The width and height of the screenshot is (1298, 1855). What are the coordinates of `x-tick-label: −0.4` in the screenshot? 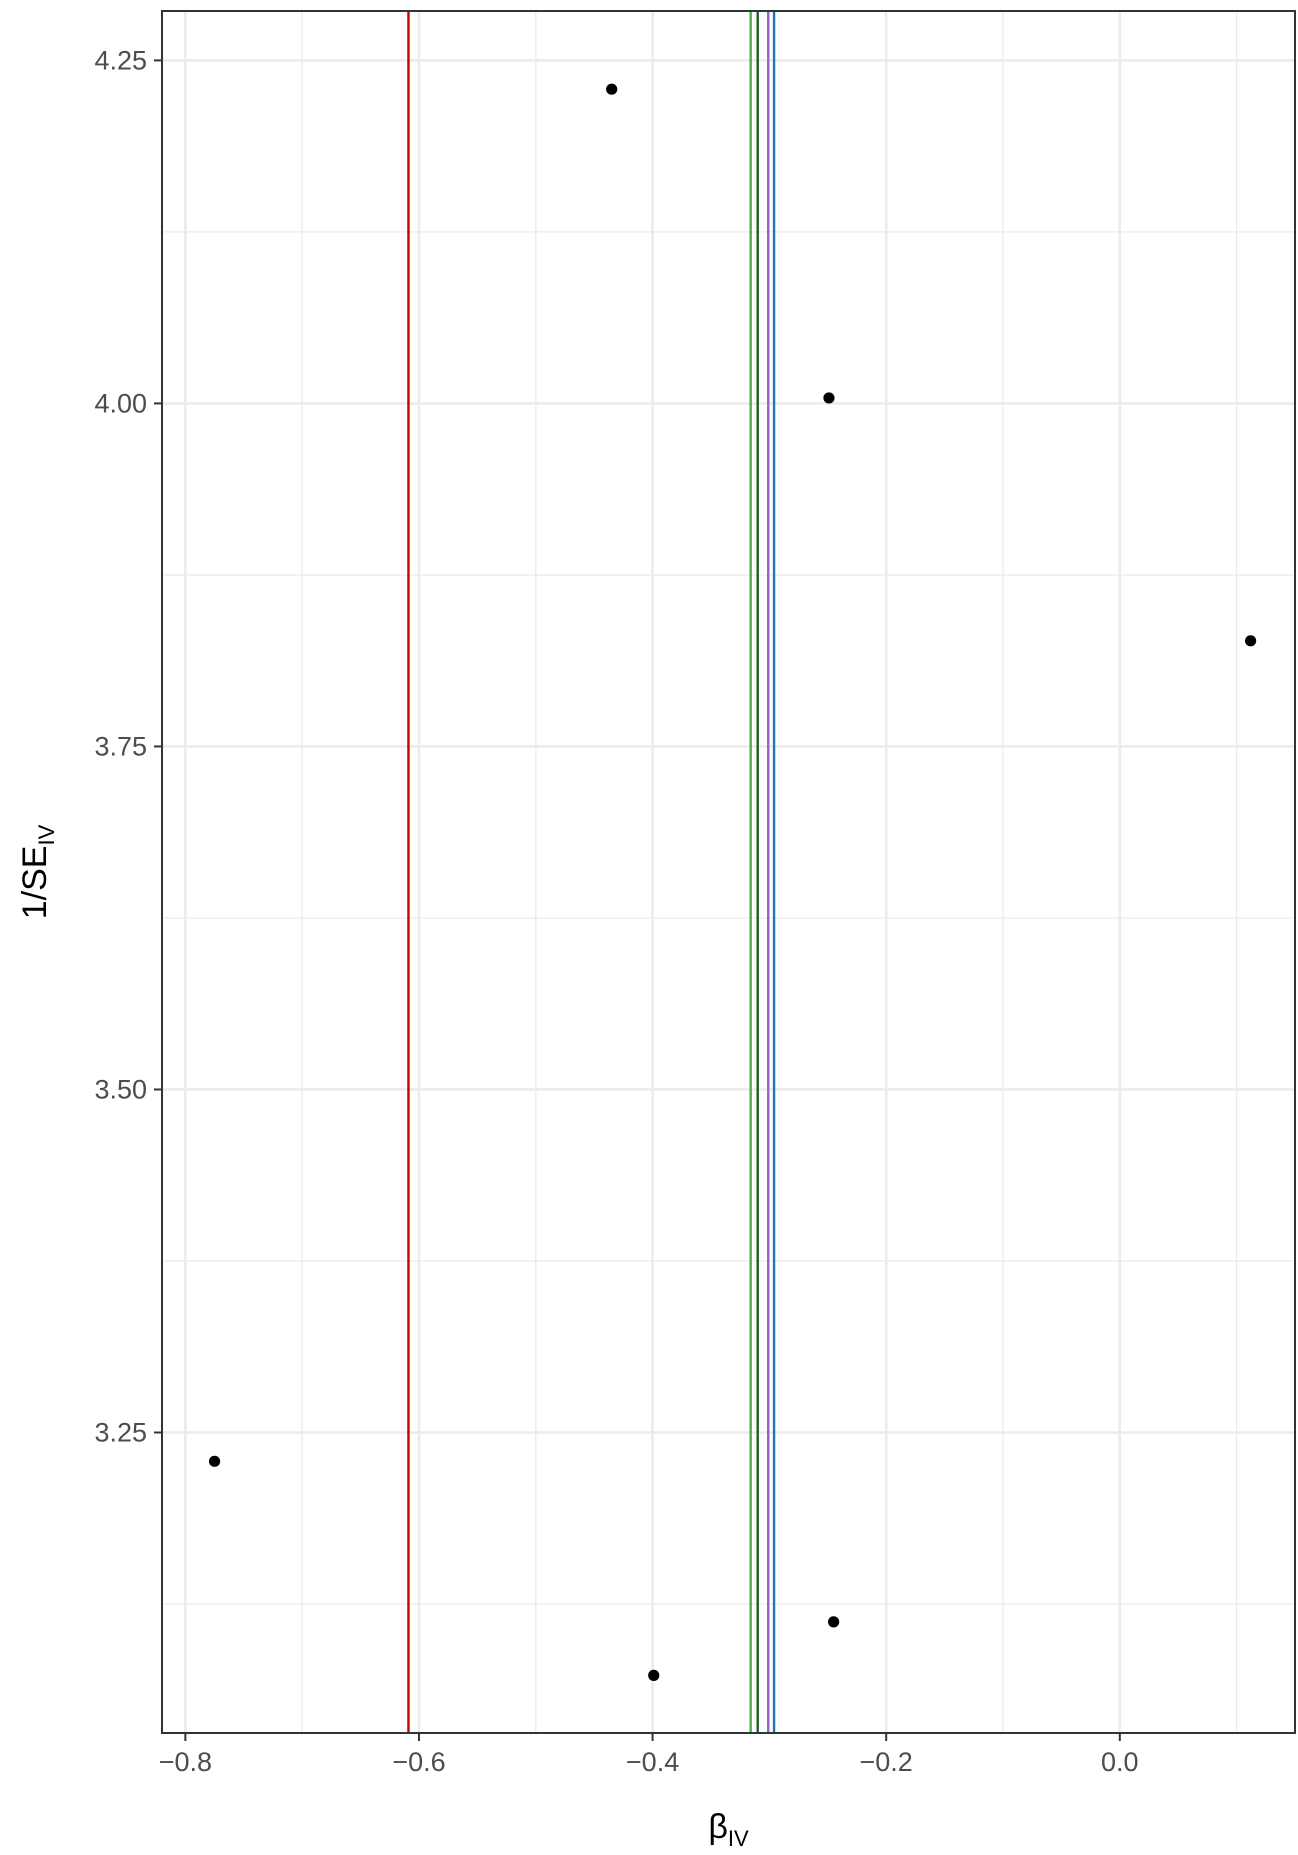 It's located at (652, 1762).